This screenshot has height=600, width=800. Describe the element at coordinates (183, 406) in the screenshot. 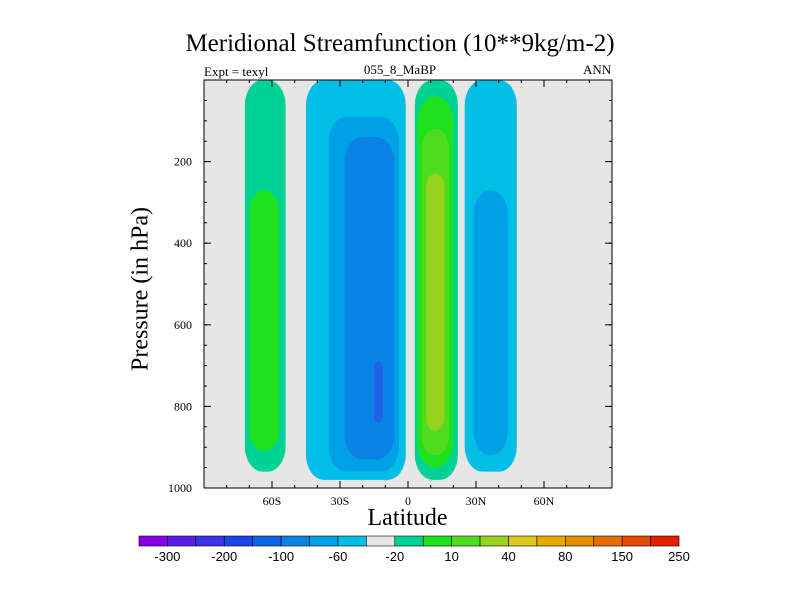

I see `y-tick-label: 800` at that location.